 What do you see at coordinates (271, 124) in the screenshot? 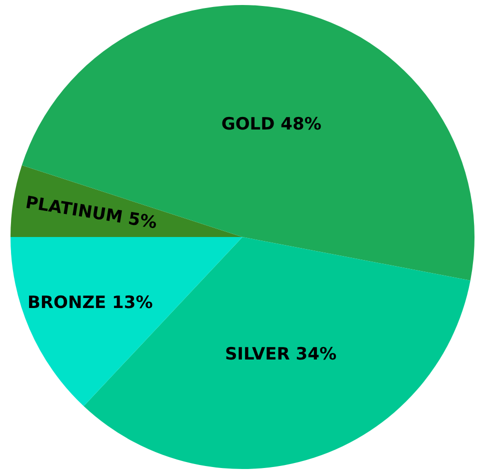
I see `slice-label: GOLD 48%` at bounding box center [271, 124].